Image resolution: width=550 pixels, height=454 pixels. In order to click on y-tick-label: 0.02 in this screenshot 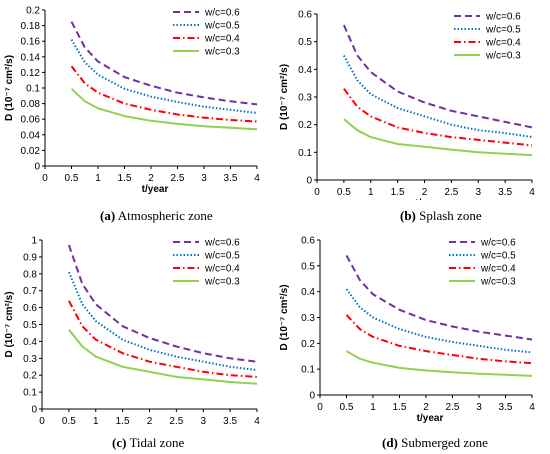, I will do `click(31, 151)`.